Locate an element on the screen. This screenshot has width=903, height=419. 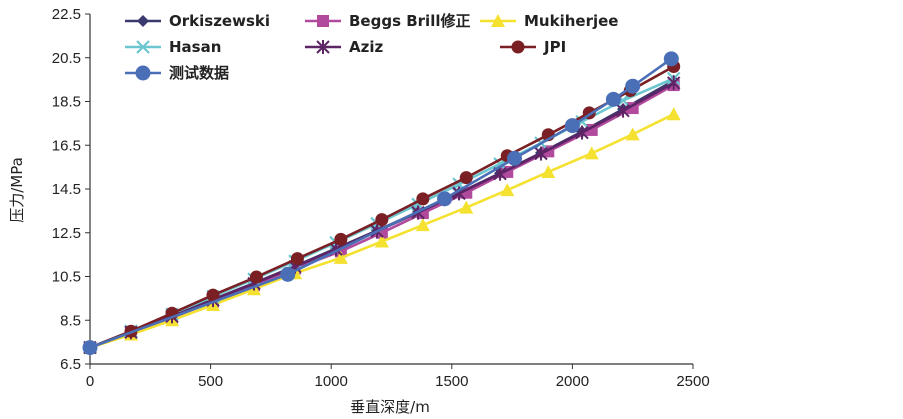
legend-entry: Beggs Brill修正 is located at coordinates (388, 21).